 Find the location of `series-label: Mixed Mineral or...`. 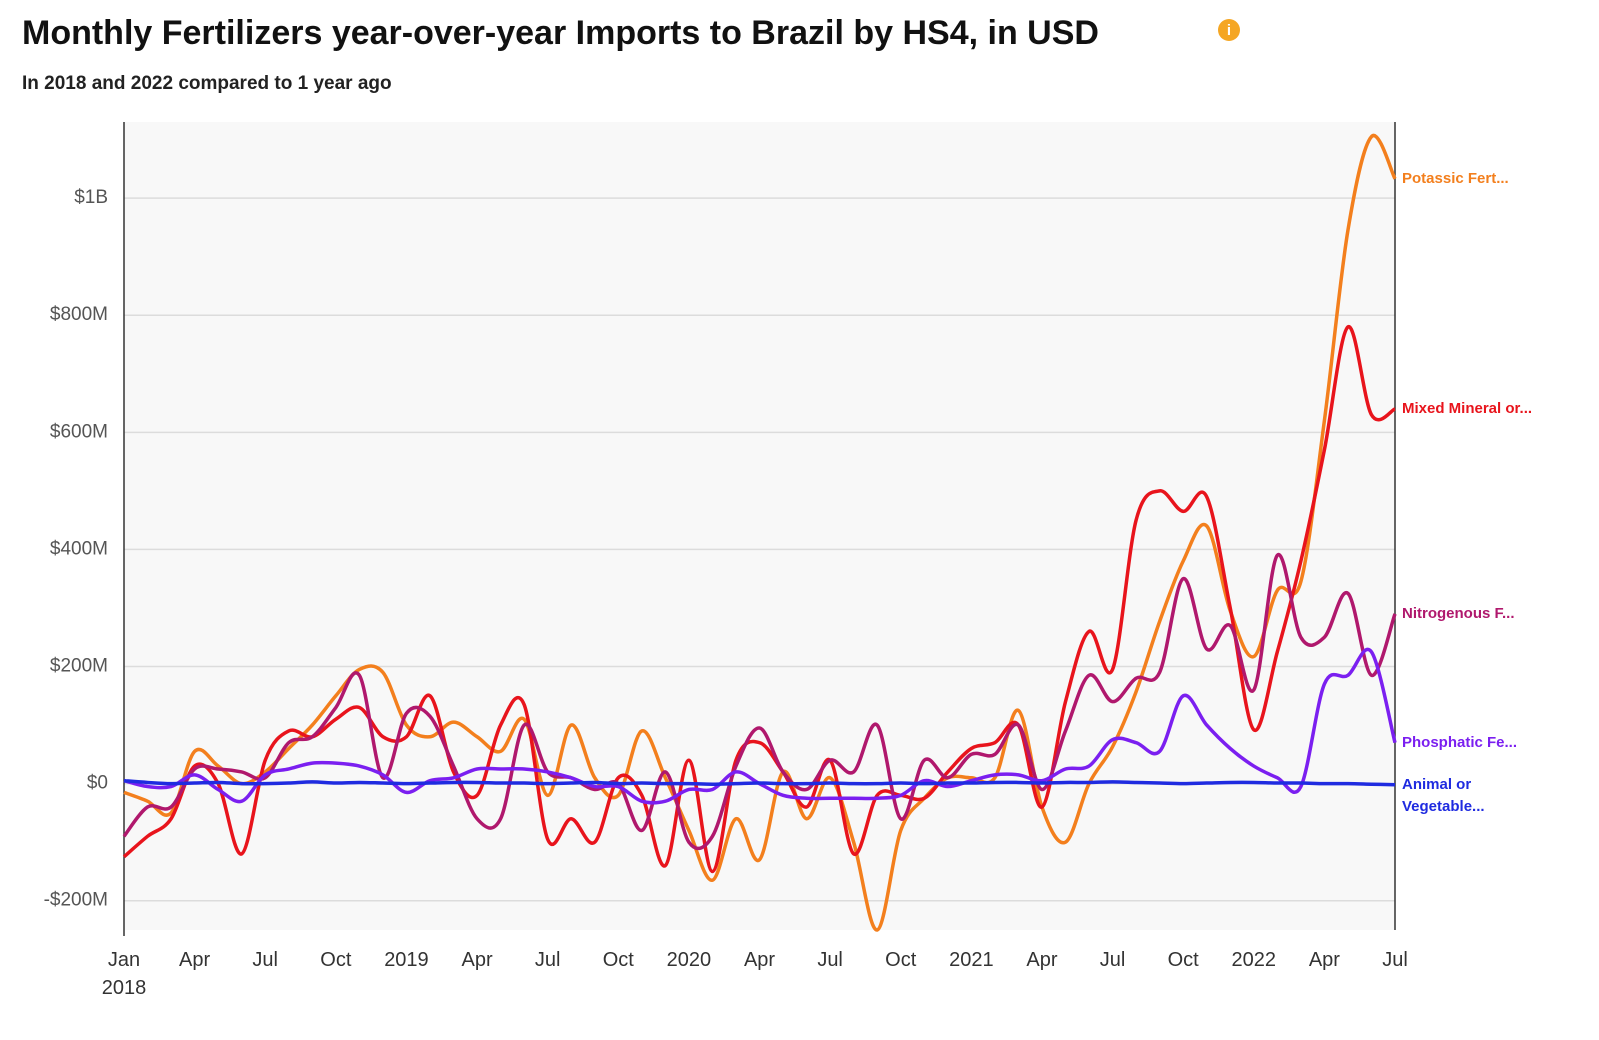

series-label: Mixed Mineral or... is located at coordinates (1467, 408).